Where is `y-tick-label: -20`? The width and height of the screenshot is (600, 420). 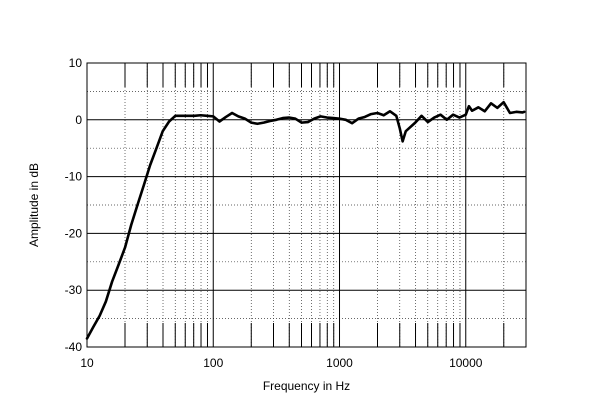
y-tick-label: -20 is located at coordinates (74, 233).